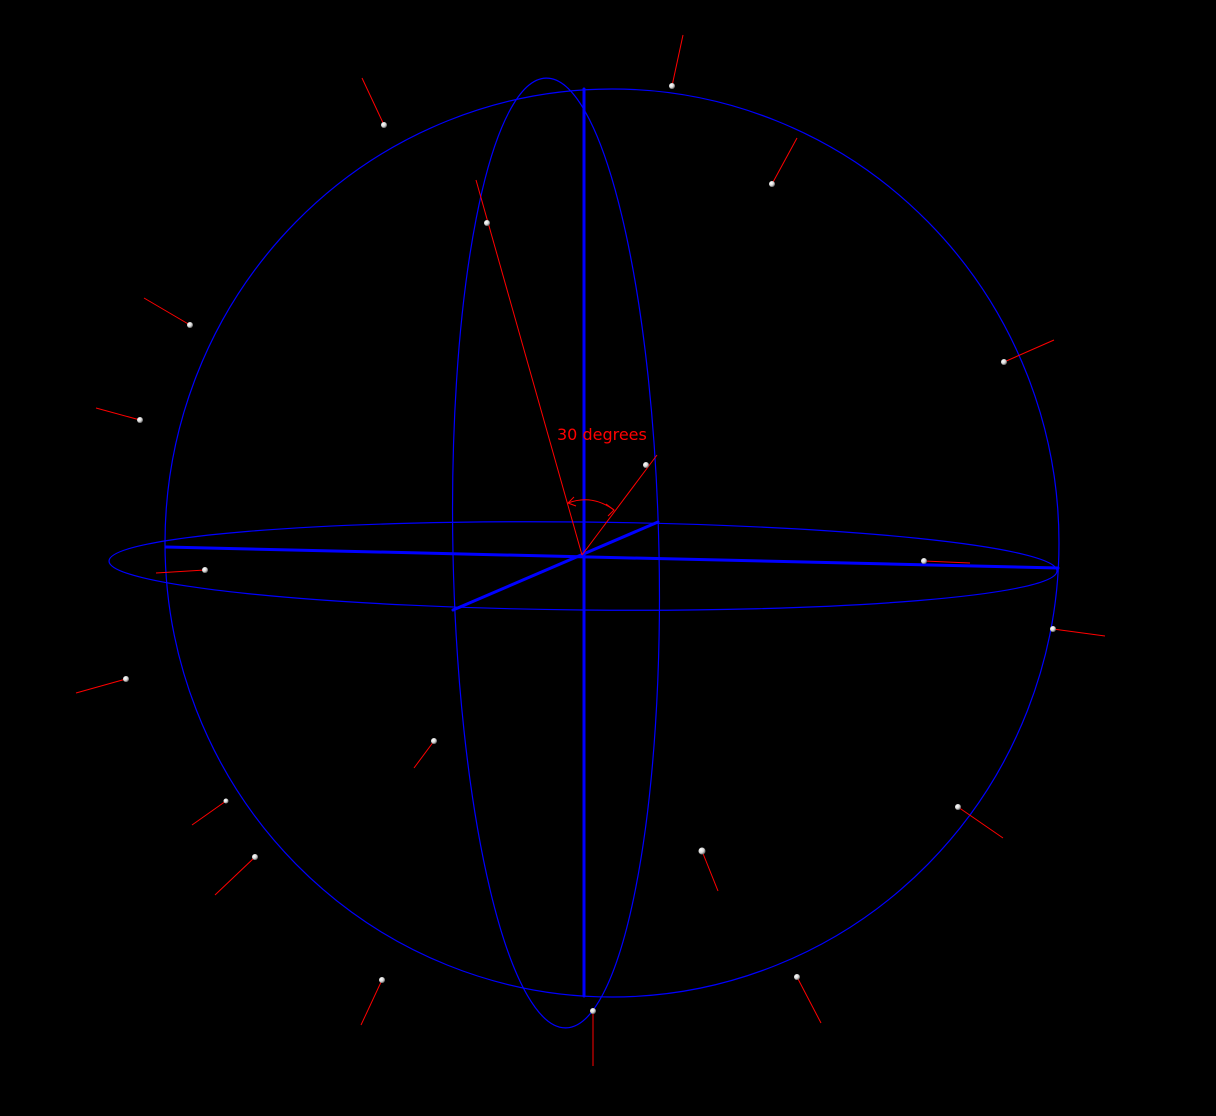 This screenshot has height=1116, width=1216. I want to click on angle-annotation, so click(566, 367).